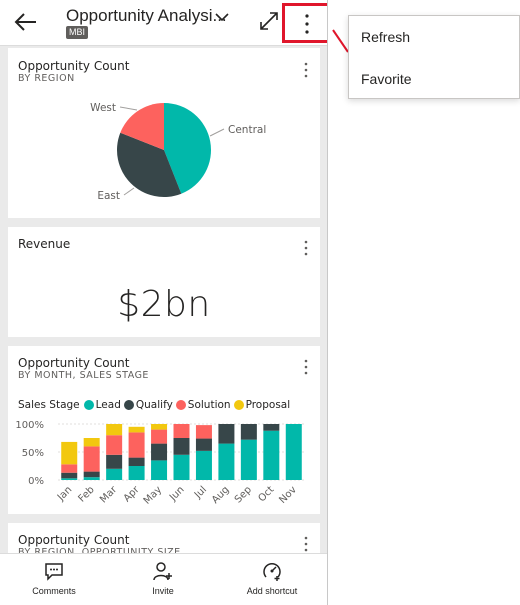 Image resolution: width=520 pixels, height=605 pixels. Describe the element at coordinates (103, 108) in the screenshot. I see `pie-label-west: West` at that location.